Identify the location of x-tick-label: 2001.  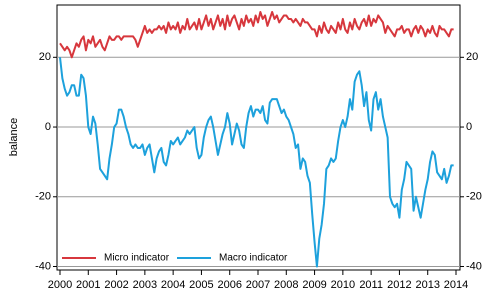
(88, 285).